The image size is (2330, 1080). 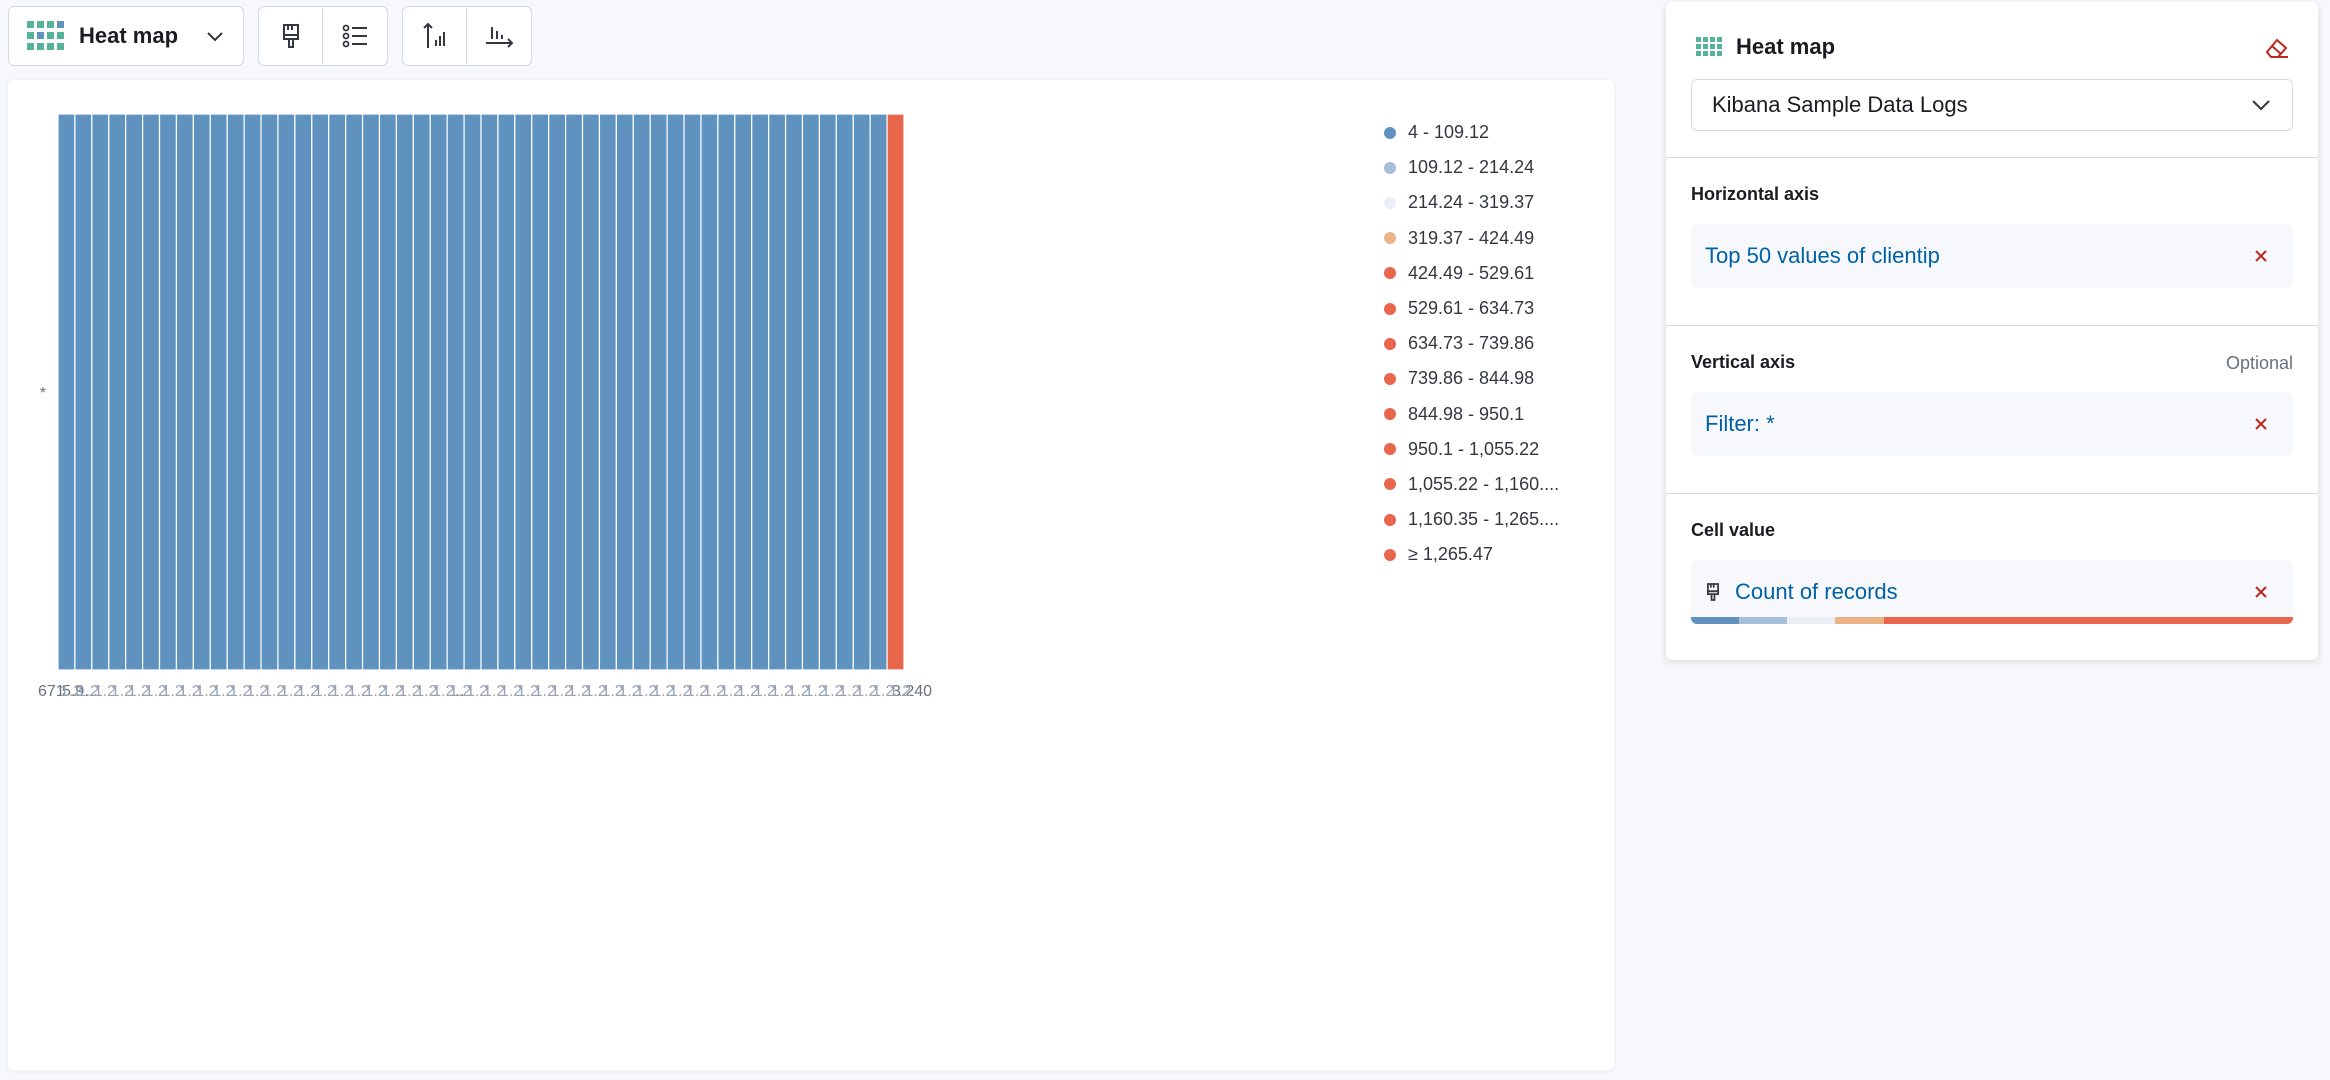 What do you see at coordinates (2277, 50) in the screenshot?
I see `clear-layer-button` at bounding box center [2277, 50].